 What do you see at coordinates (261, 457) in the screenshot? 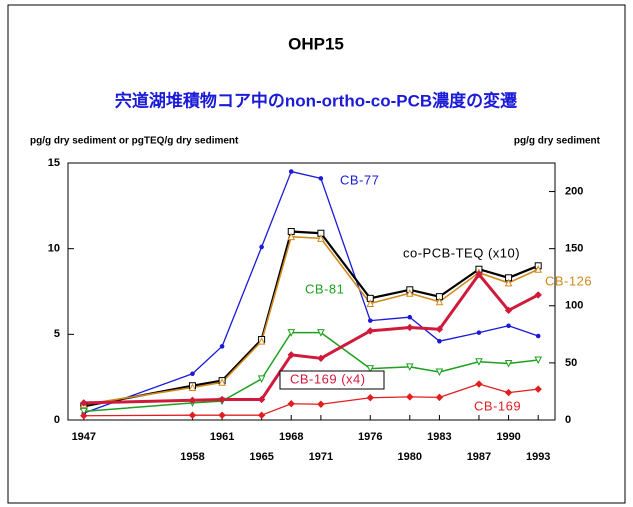
I see `x-tick-label: 1965` at bounding box center [261, 457].